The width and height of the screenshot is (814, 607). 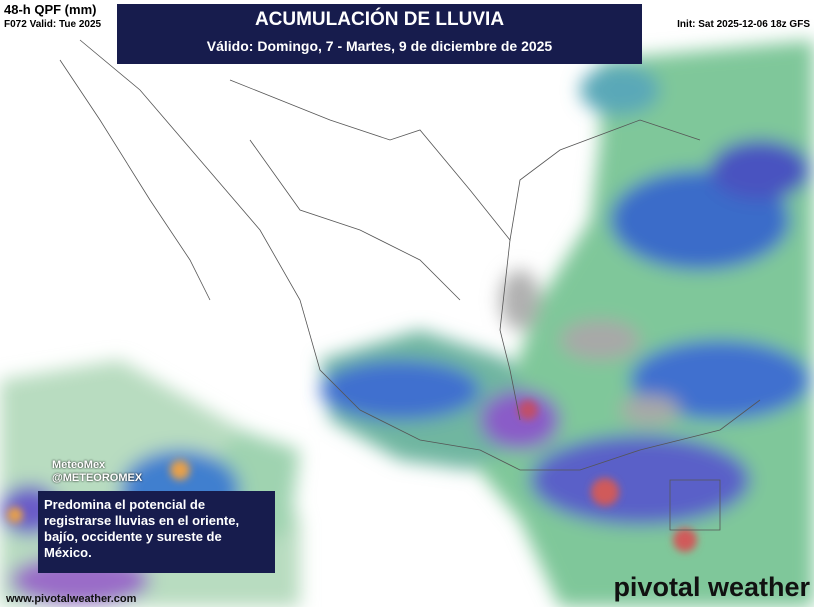 What do you see at coordinates (53, 24) in the screenshot?
I see `valid-label: F072 Valid: Tue 2025` at bounding box center [53, 24].